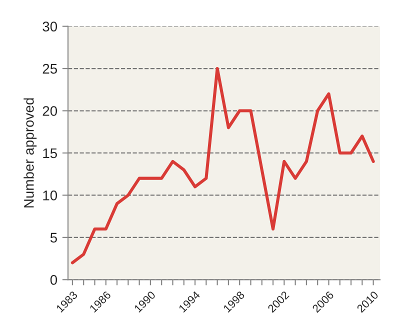  Describe the element at coordinates (50, 27) in the screenshot. I see `y-tick-label: 30` at that location.